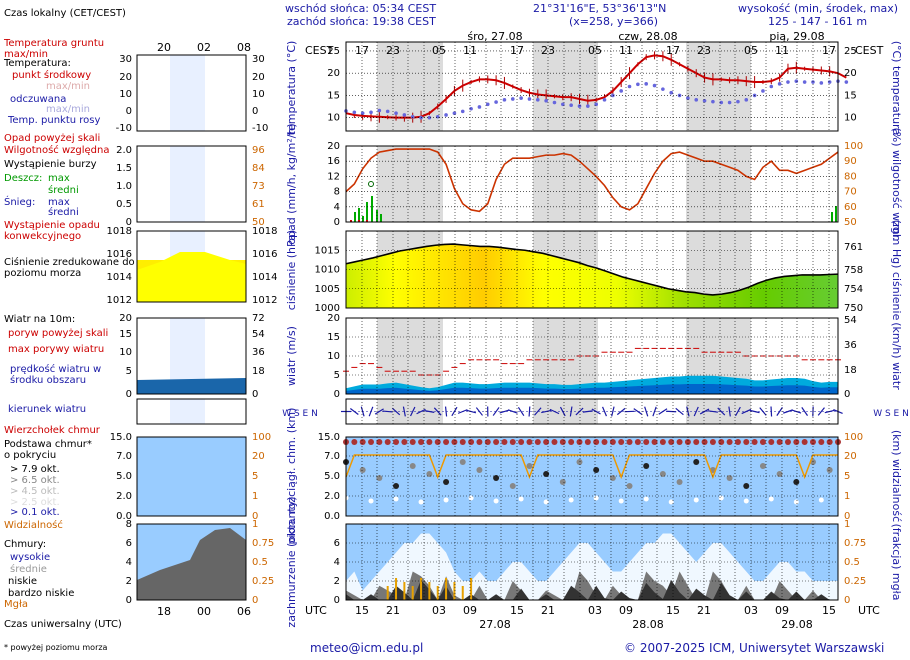 This screenshot has width=910, height=660. What do you see at coordinates (258, 186) in the screenshot?
I see `legend-hum-tick: 73` at bounding box center [258, 186].